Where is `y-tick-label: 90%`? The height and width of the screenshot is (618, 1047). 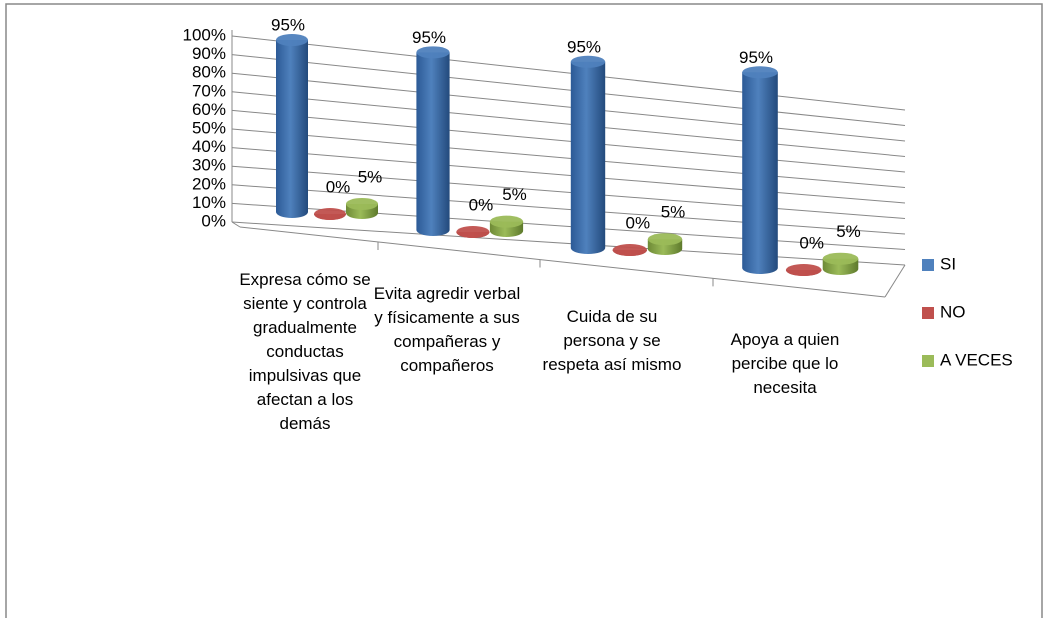
y-tick-label: 90% is located at coordinates (209, 53).